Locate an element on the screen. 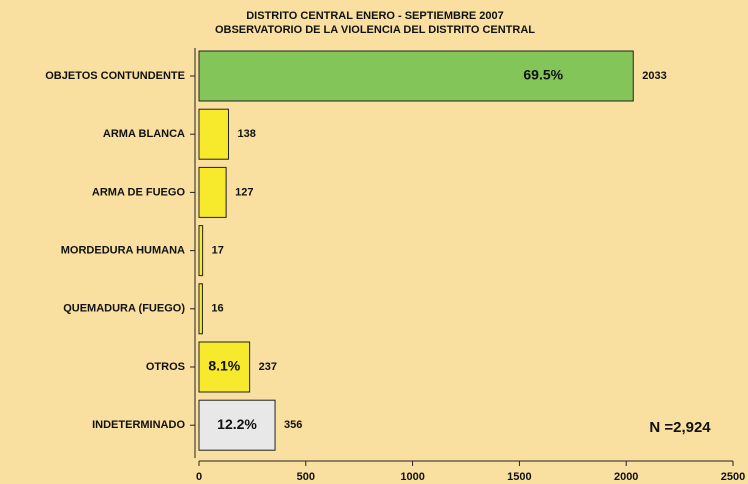 The width and height of the screenshot is (748, 484). chart-title: DISTRITO CENTRAL ENERO - SEPTIEMBRE 2007 is located at coordinates (375, 16).